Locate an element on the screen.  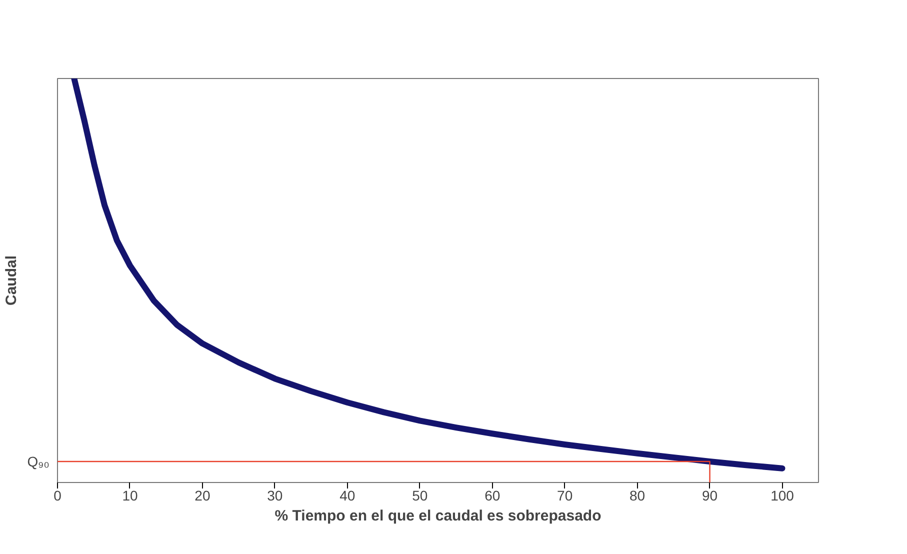
x-tick-label: 70 is located at coordinates (565, 496).